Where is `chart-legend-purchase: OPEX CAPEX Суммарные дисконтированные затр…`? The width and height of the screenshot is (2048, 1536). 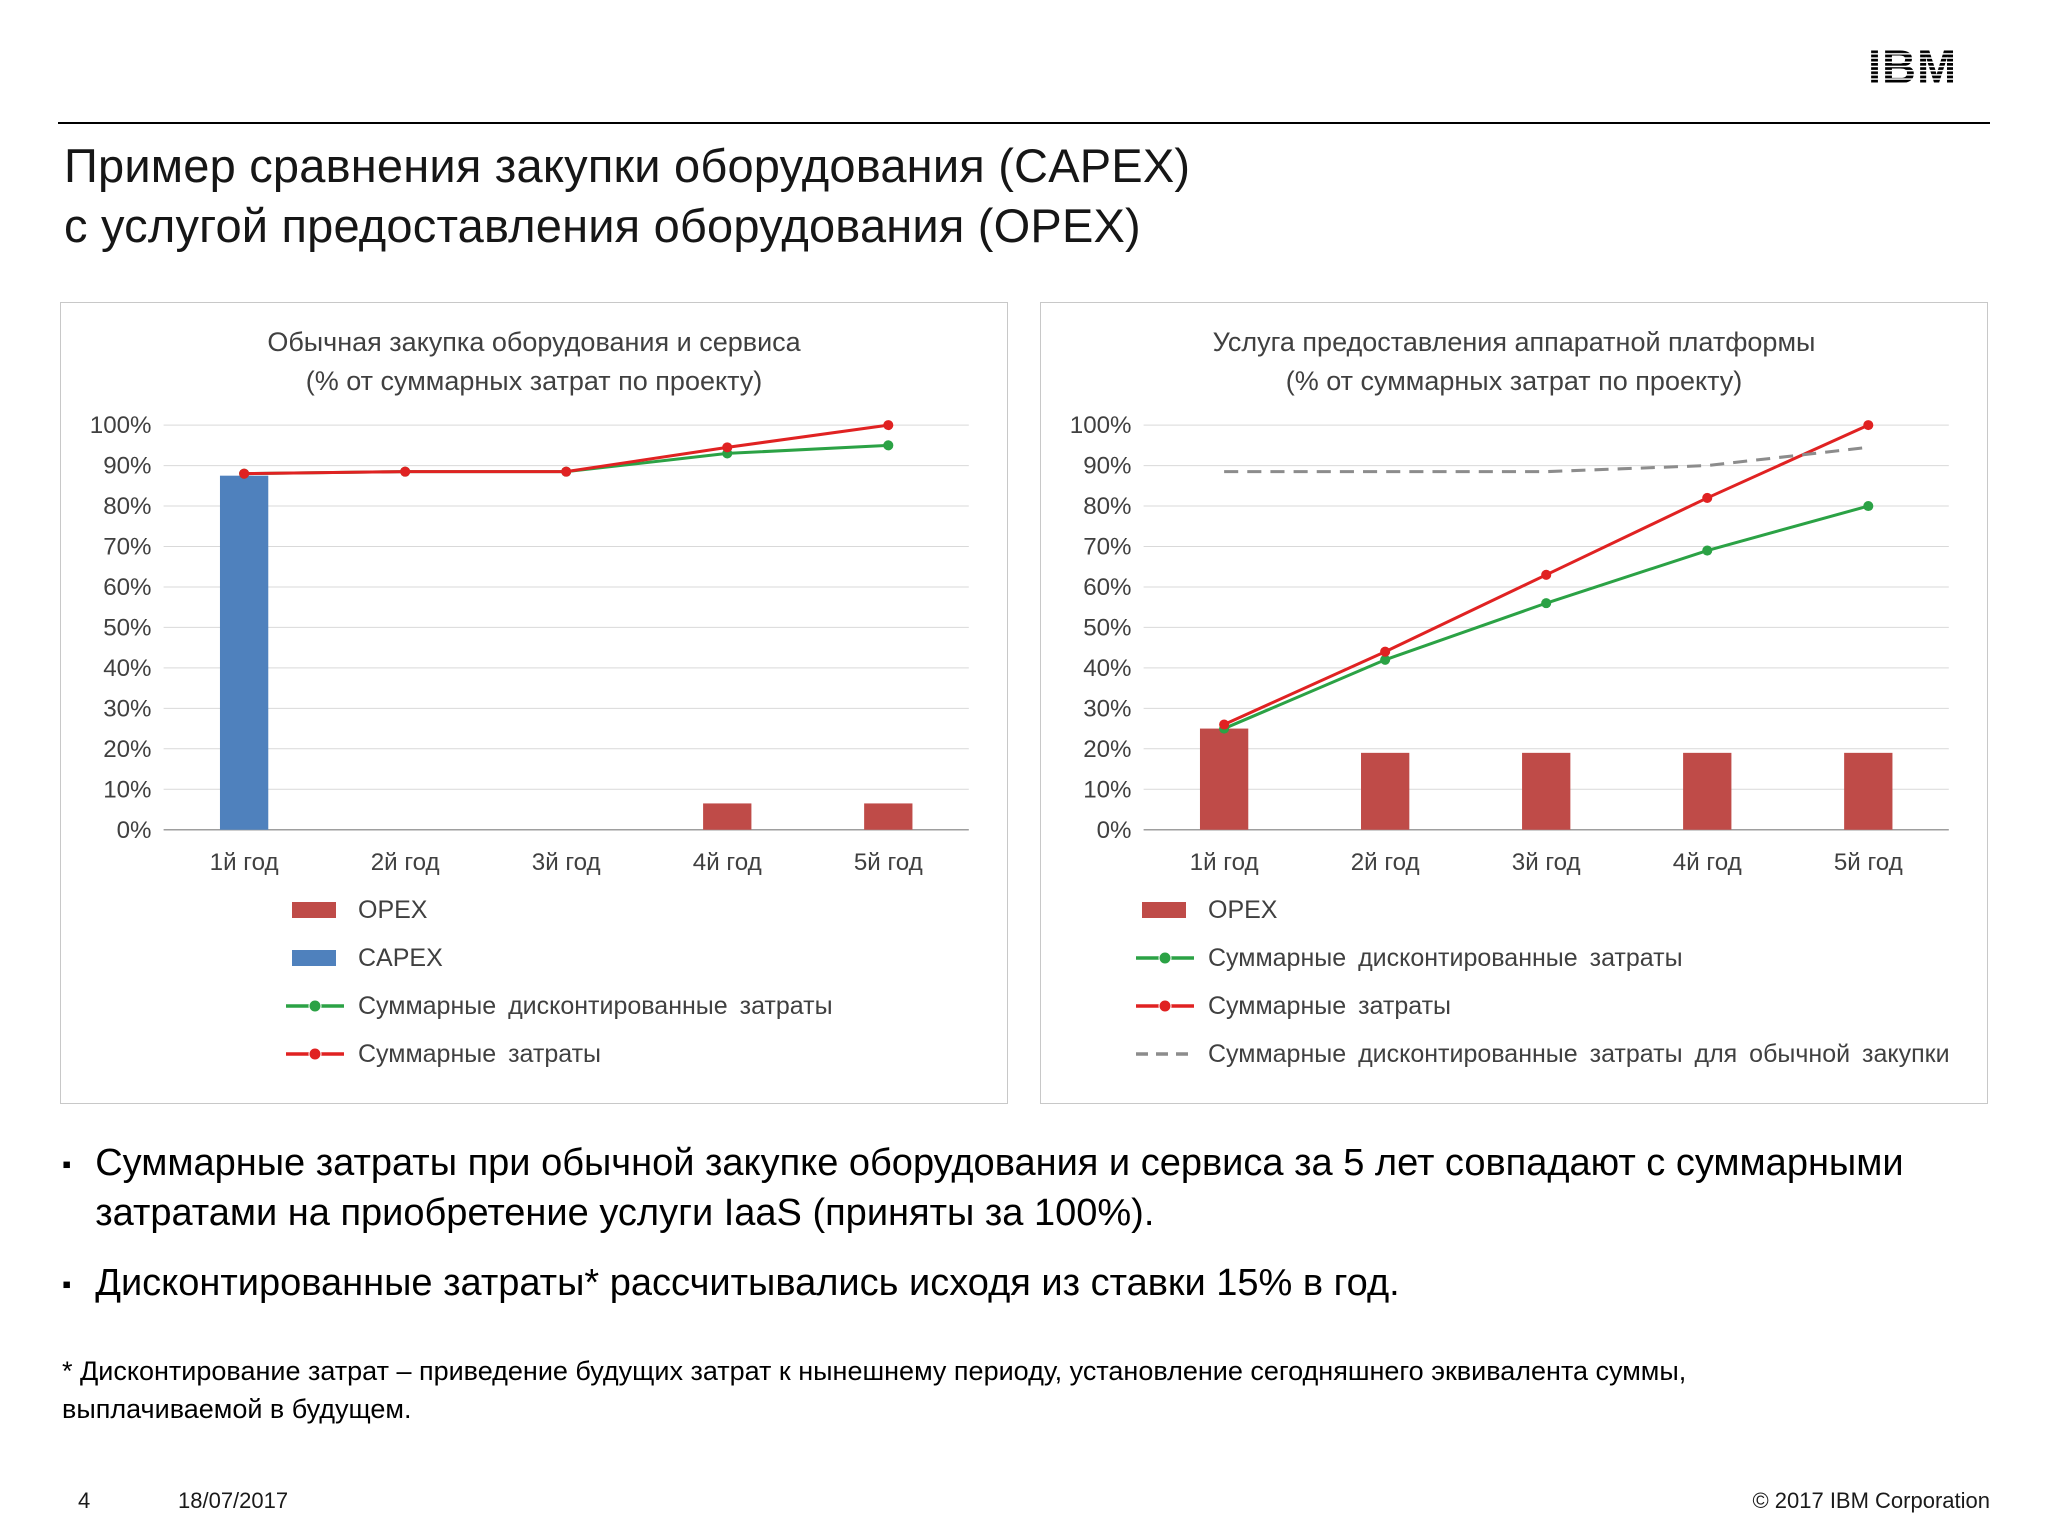
chart-legend-purchase: OPEX CAPEX Суммарные дисконтированные затр… is located at coordinates (534, 982).